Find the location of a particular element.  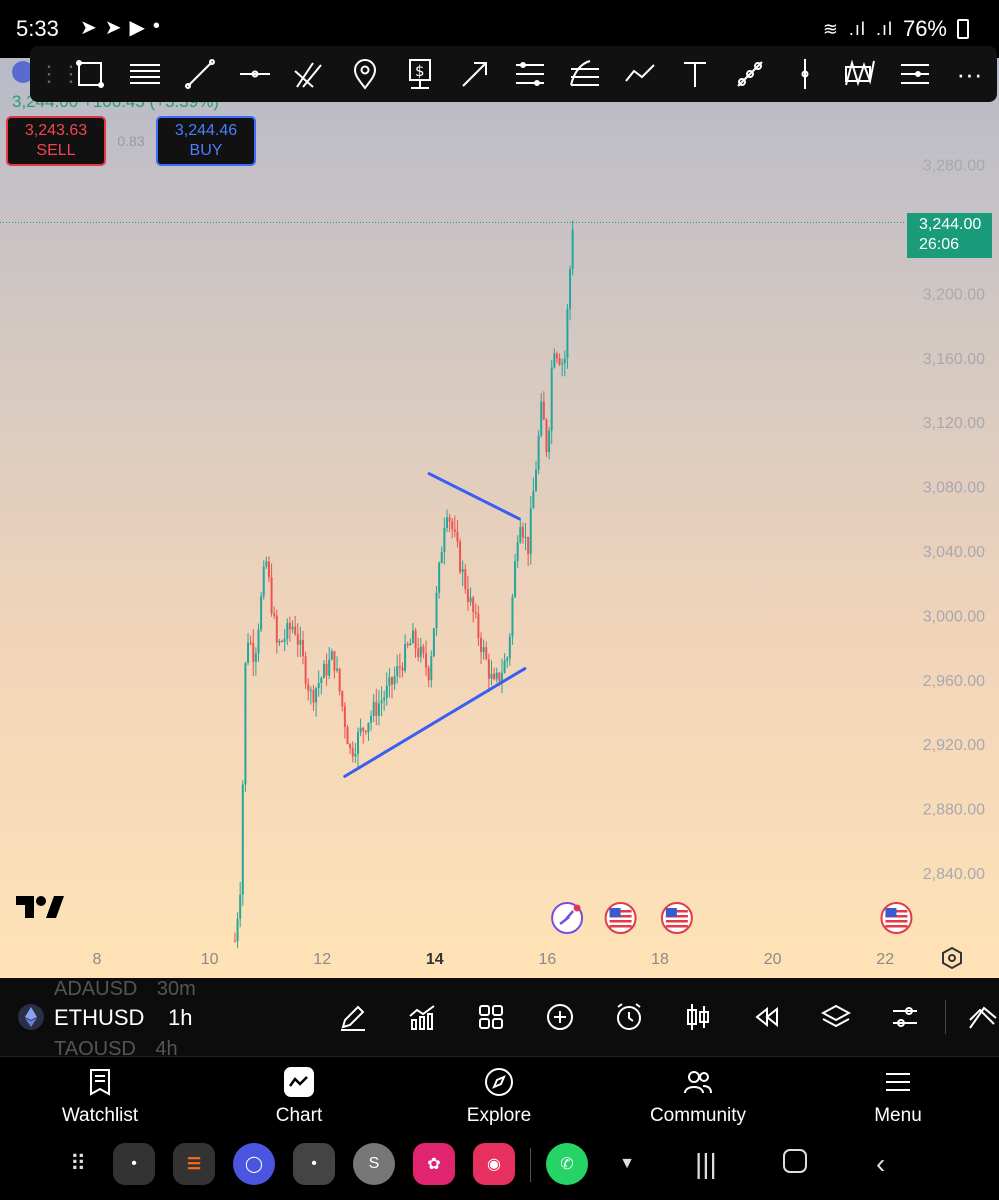

buy-button: 3,244.46 BUY is located at coordinates (206, 141).